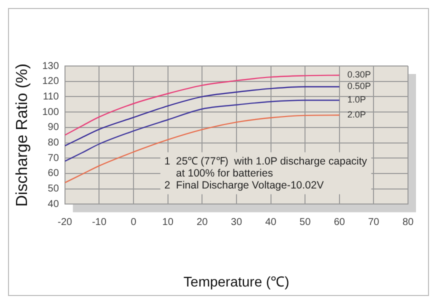 The height and width of the screenshot is (304, 437). What do you see at coordinates (374, 222) in the screenshot?
I see `x-tick-label: 70` at bounding box center [374, 222].